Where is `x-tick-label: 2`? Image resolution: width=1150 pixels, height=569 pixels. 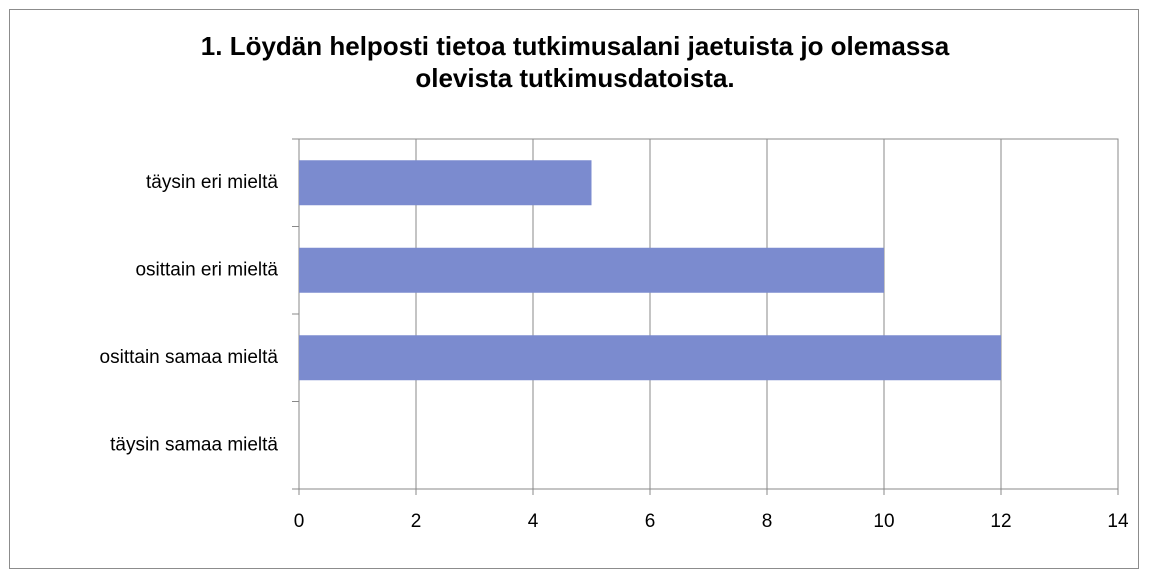 x-tick-label: 2 is located at coordinates (416, 521).